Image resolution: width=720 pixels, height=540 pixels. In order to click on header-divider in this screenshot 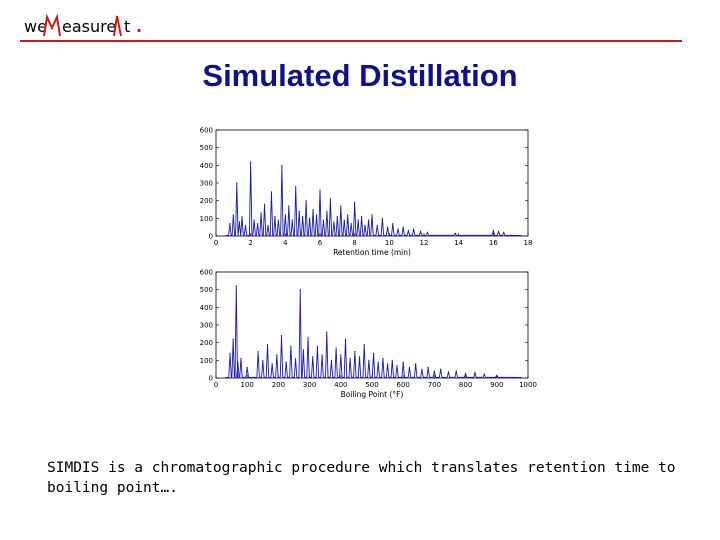, I will do `click(351, 41)`.